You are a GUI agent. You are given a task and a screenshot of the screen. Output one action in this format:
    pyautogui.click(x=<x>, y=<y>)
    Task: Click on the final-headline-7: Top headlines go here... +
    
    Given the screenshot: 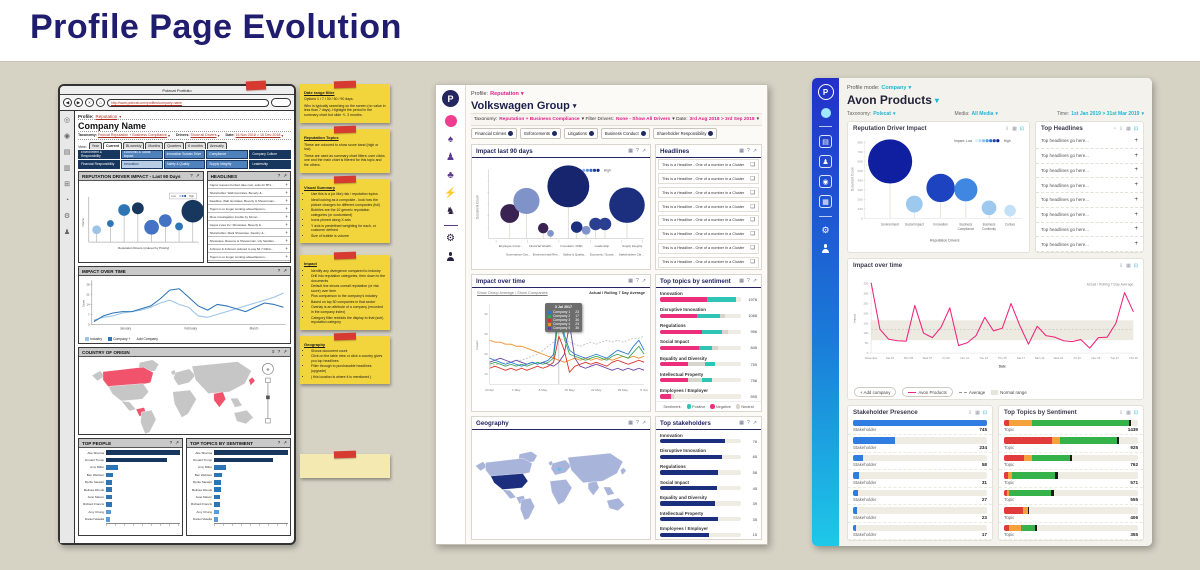 What is the action you would take?
    pyautogui.click(x=1089, y=244)
    